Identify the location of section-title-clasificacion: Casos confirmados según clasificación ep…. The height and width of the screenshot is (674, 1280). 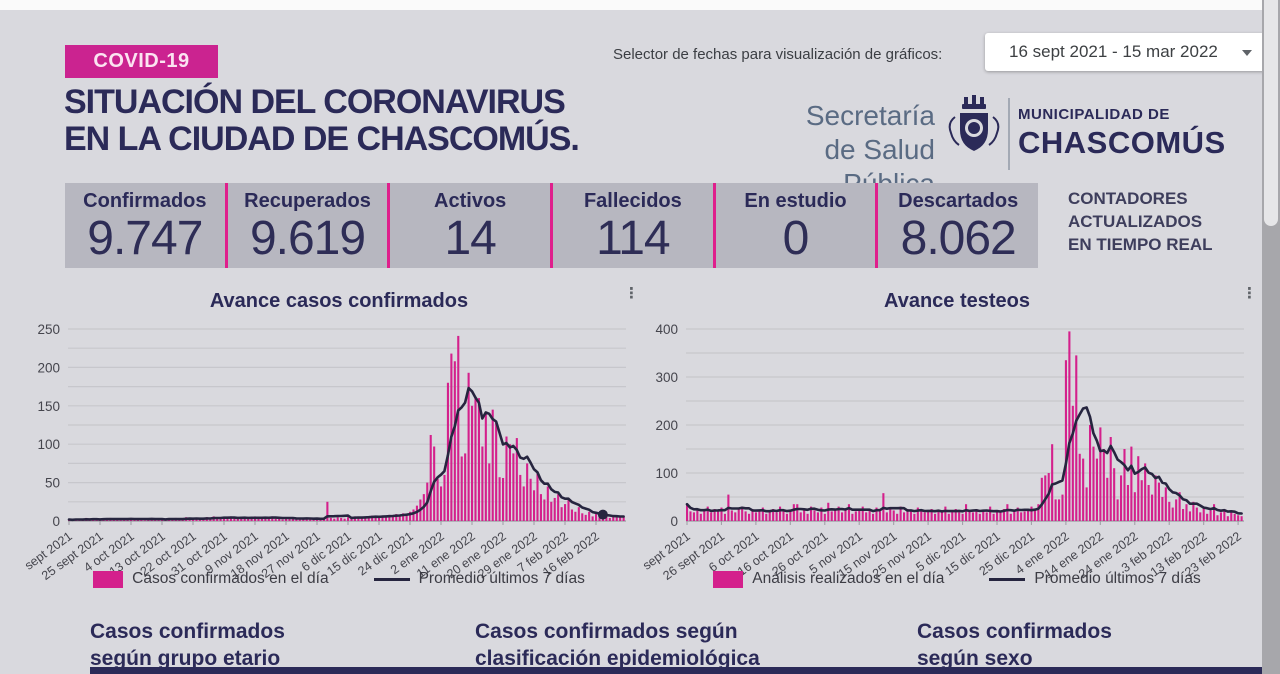
(617, 645).